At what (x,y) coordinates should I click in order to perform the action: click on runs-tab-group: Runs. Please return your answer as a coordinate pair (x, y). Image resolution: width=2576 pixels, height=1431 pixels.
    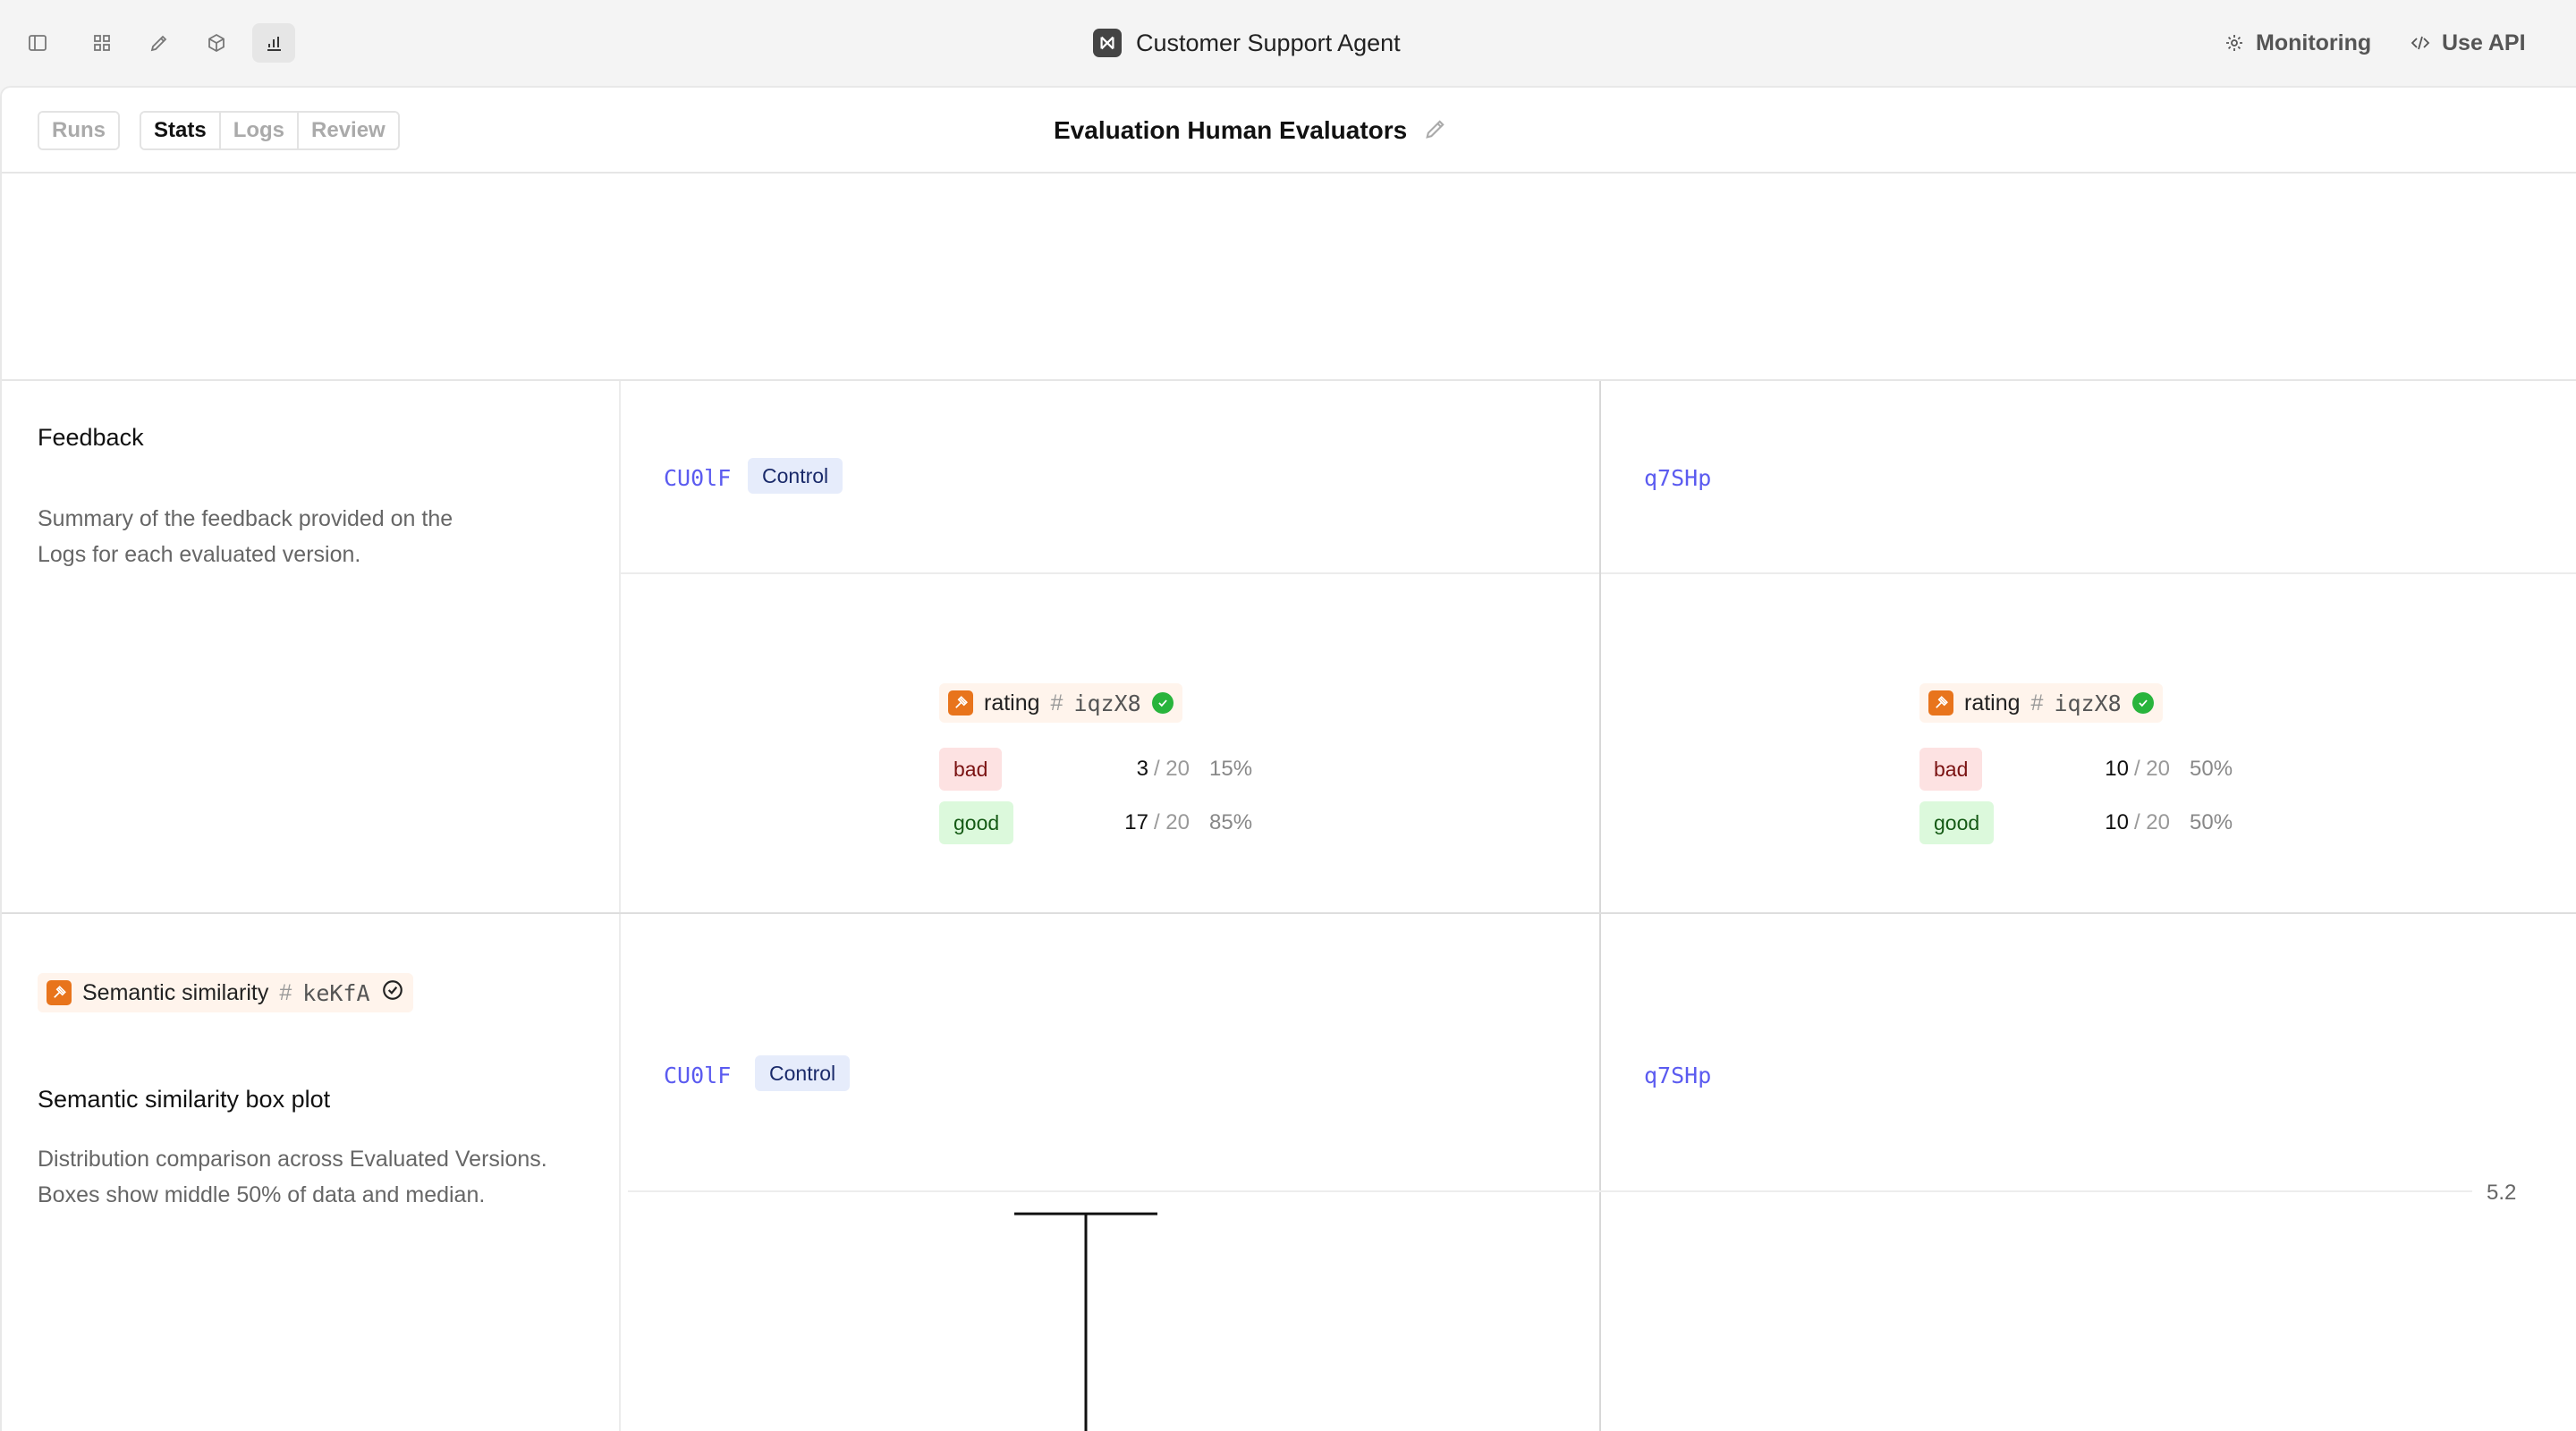
    Looking at the image, I should click on (79, 131).